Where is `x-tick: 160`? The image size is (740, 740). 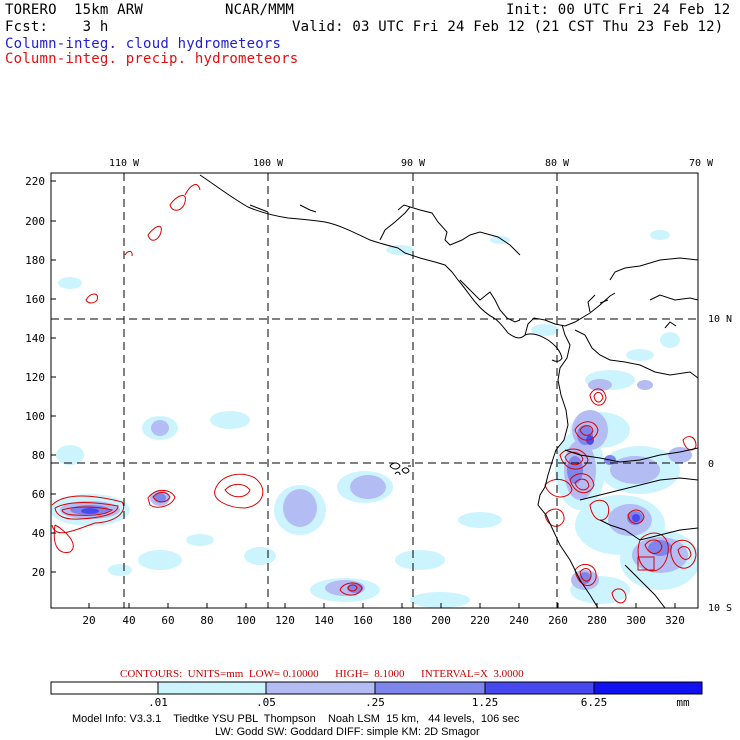 x-tick: 160 is located at coordinates (363, 620).